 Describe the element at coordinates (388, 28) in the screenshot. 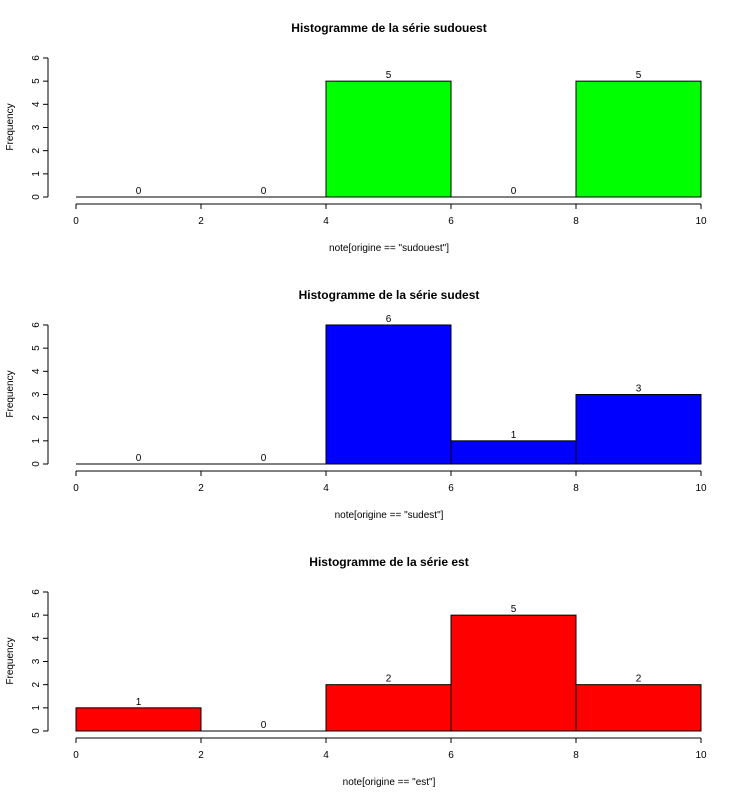

I see `chart-title: Histogramme de la série sudouest` at that location.